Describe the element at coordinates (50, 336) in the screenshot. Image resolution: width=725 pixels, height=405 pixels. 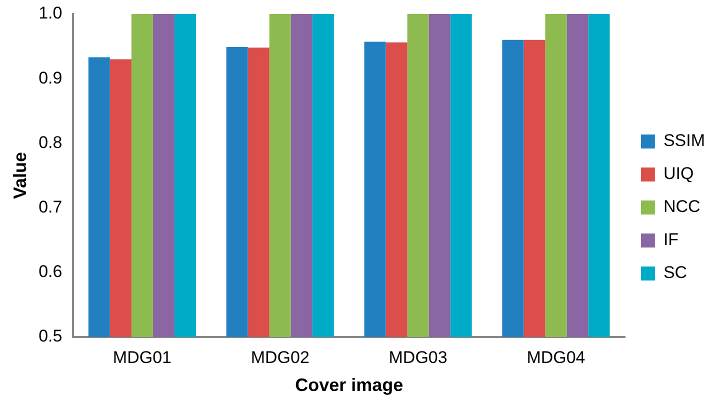
I see `y-tick-label: 0.5` at that location.